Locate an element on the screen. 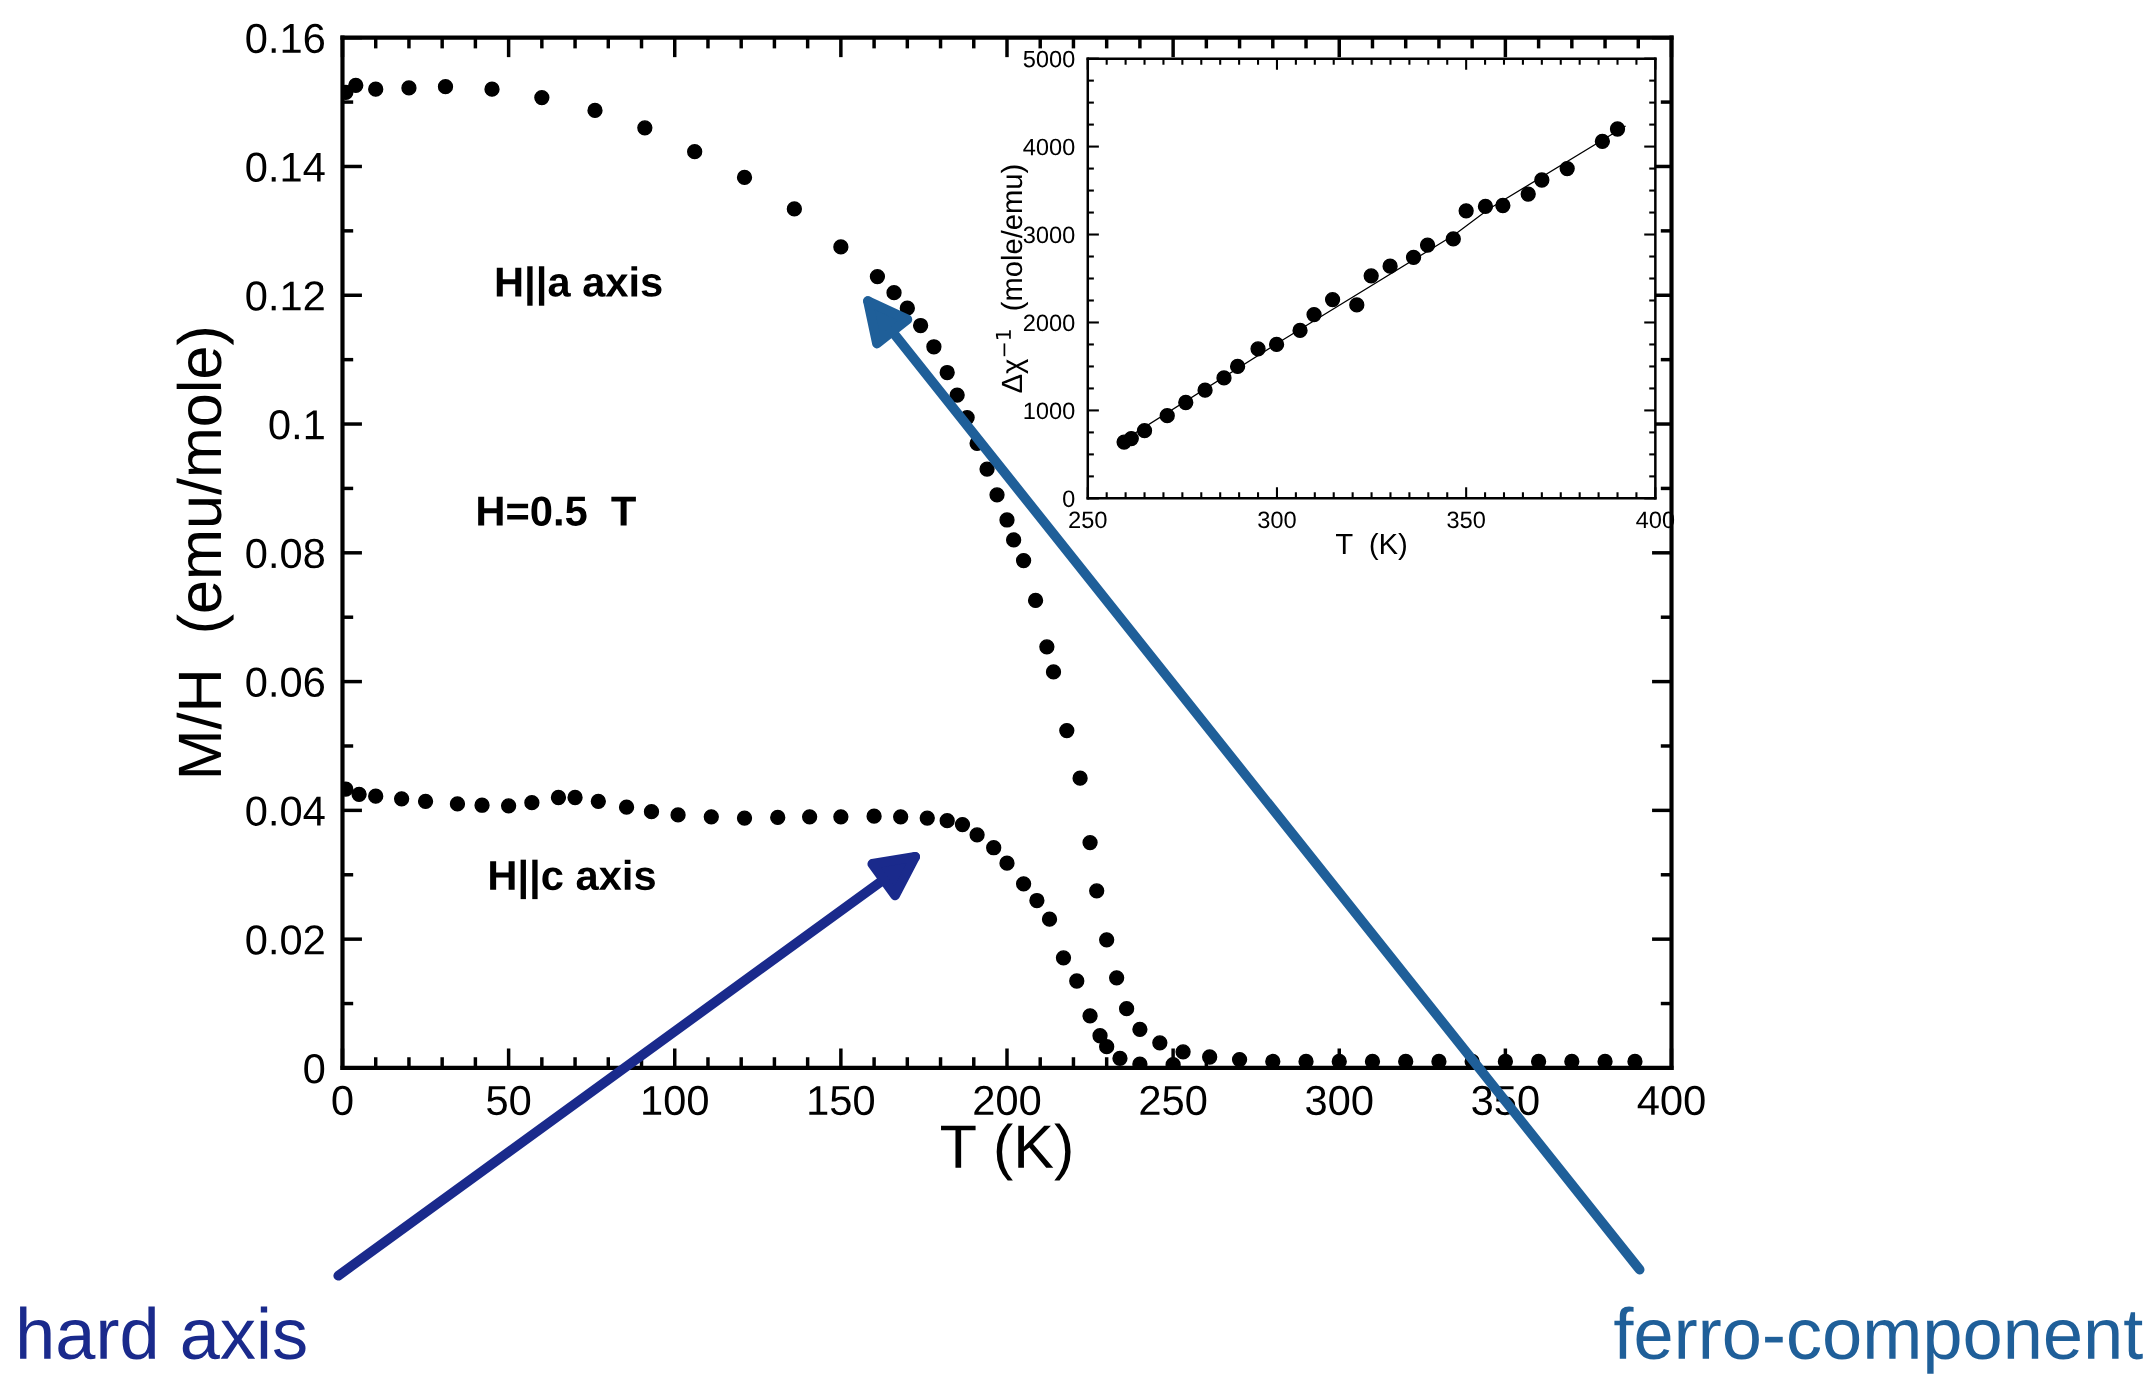 The height and width of the screenshot is (1396, 2154). y-tick-label: 0.04 is located at coordinates (285, 811).